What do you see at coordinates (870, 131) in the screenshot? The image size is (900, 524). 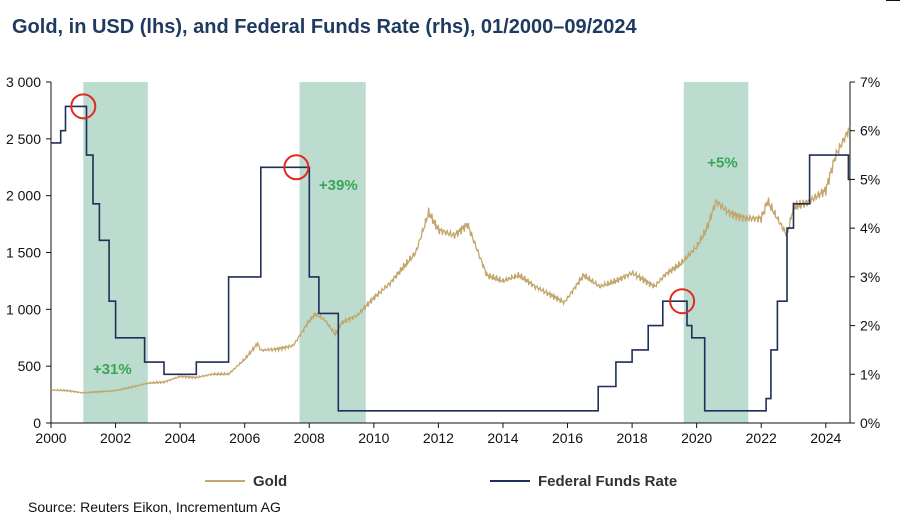 I see `y-right-tick-label-6: 6%` at bounding box center [870, 131].